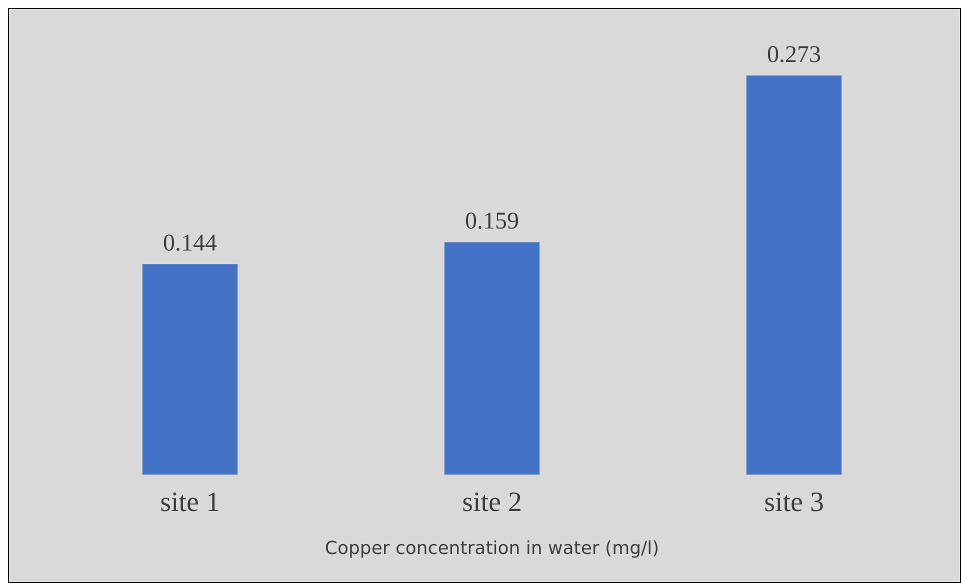 This screenshot has height=583, width=961. What do you see at coordinates (492, 221) in the screenshot?
I see `data-label: 0.159` at bounding box center [492, 221].